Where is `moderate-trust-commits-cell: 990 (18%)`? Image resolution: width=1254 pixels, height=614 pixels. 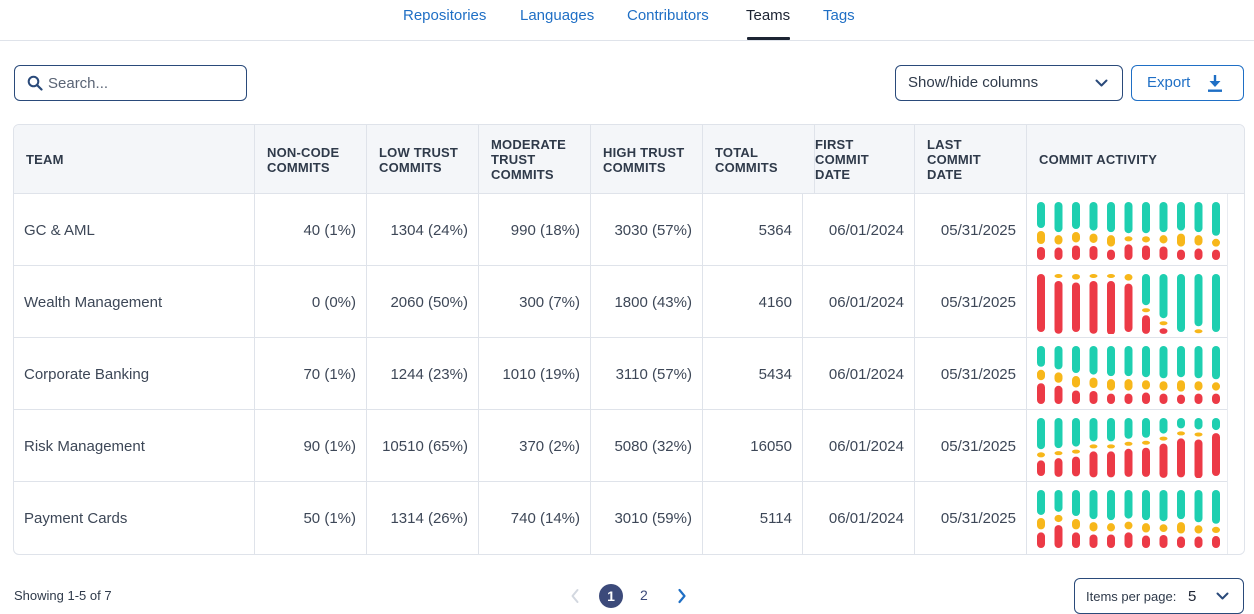 moderate-trust-commits-cell: 990 (18%) is located at coordinates (535, 230).